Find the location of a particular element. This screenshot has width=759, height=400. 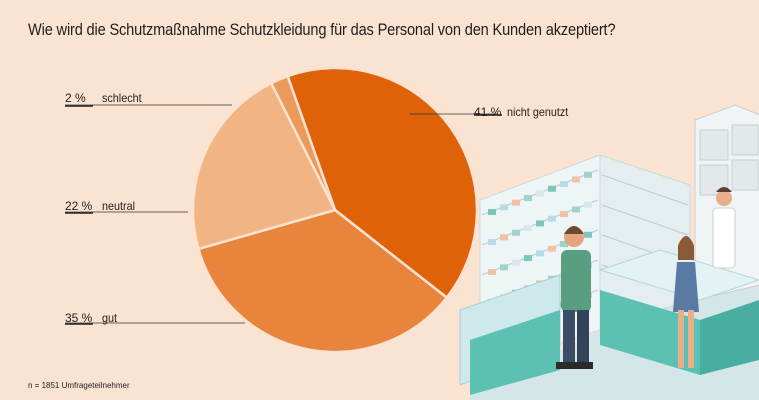

slice-value-label: 22 % is located at coordinates (79, 206).